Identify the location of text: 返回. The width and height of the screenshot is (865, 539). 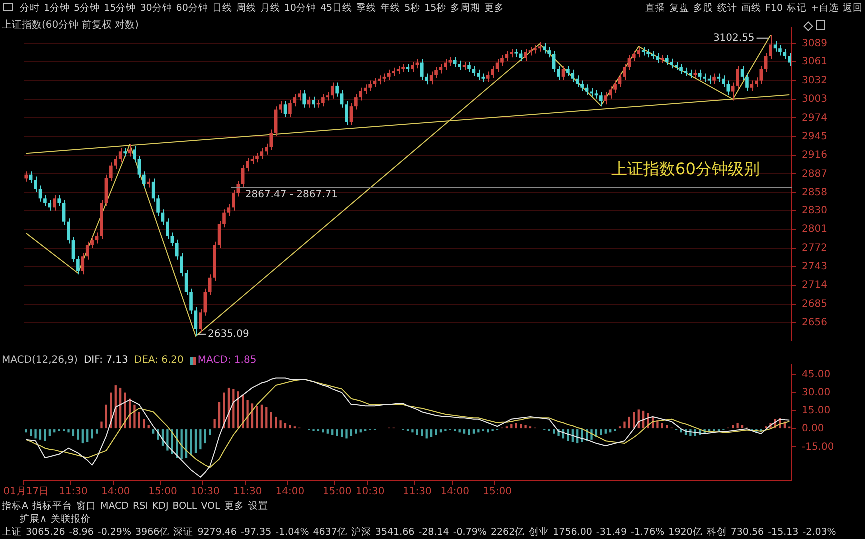
(853, 8).